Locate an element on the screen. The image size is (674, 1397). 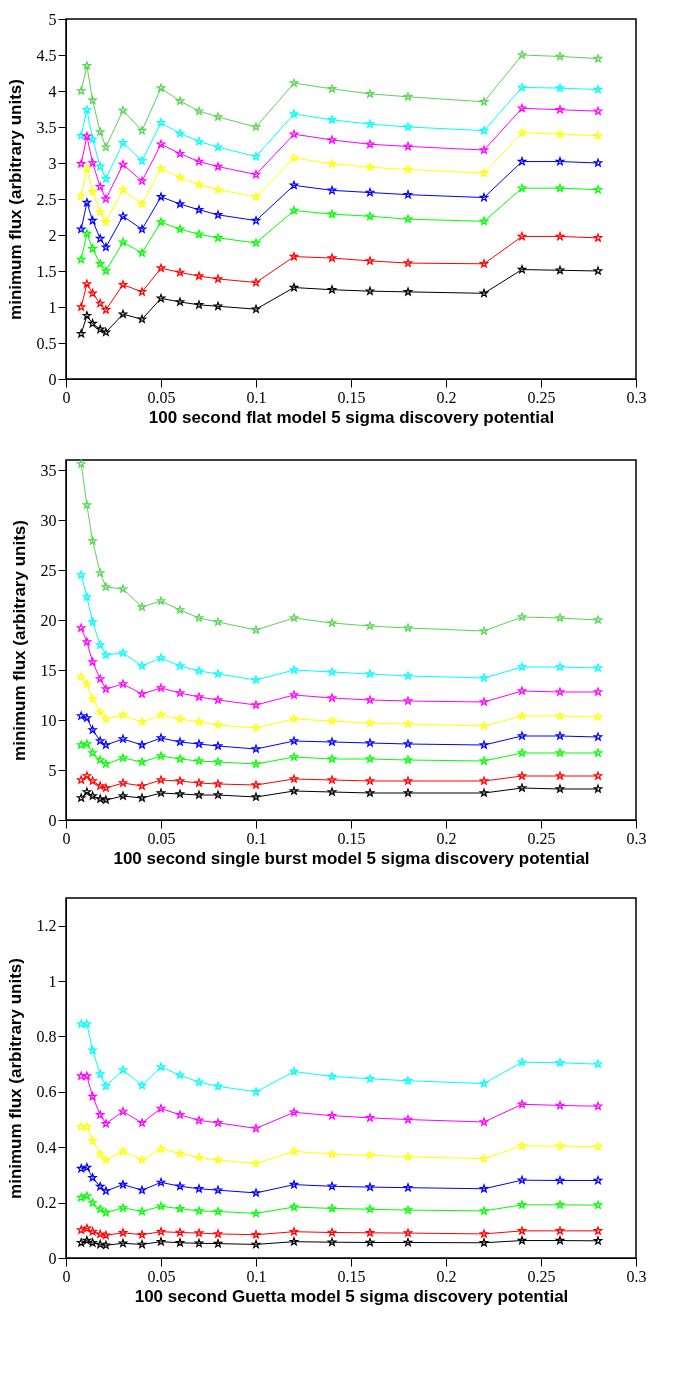
x-tick-label: 0.3 is located at coordinates (636, 838).